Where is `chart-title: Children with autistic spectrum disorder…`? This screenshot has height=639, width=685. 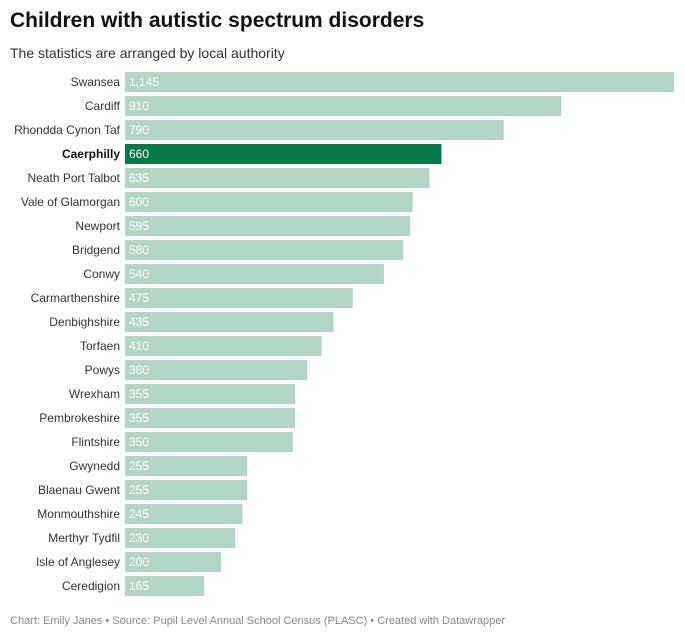 chart-title: Children with autistic spectrum disorder… is located at coordinates (217, 20).